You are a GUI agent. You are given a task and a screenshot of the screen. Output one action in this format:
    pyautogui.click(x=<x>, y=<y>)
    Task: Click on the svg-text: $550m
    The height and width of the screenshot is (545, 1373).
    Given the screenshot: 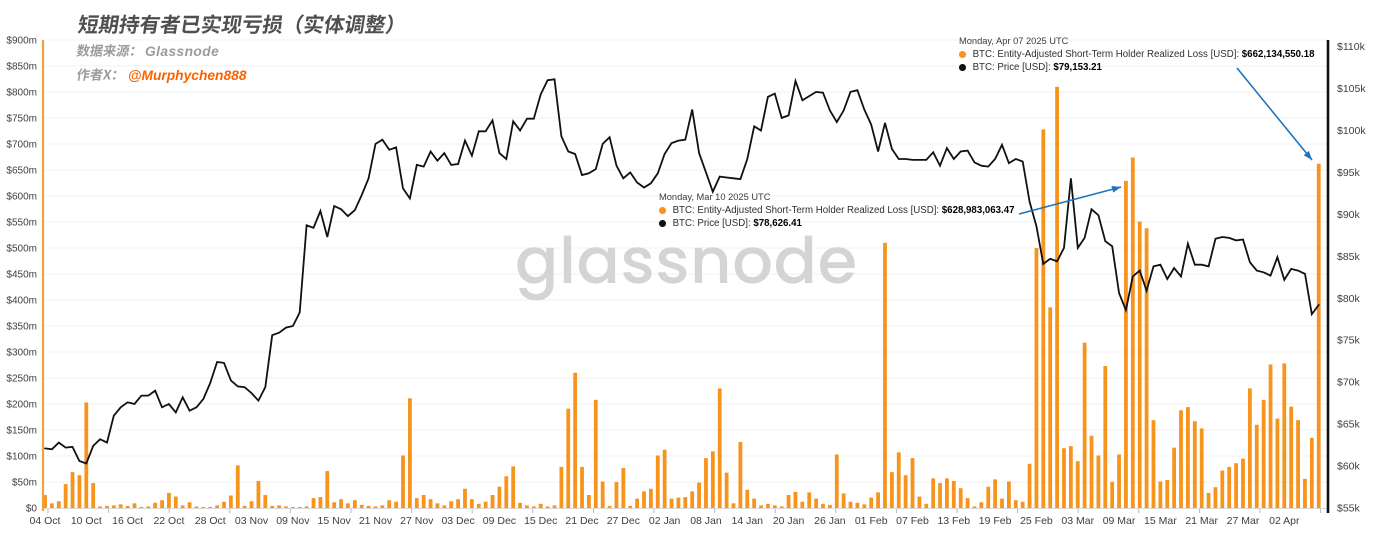 What is the action you would take?
    pyautogui.click(x=21, y=223)
    